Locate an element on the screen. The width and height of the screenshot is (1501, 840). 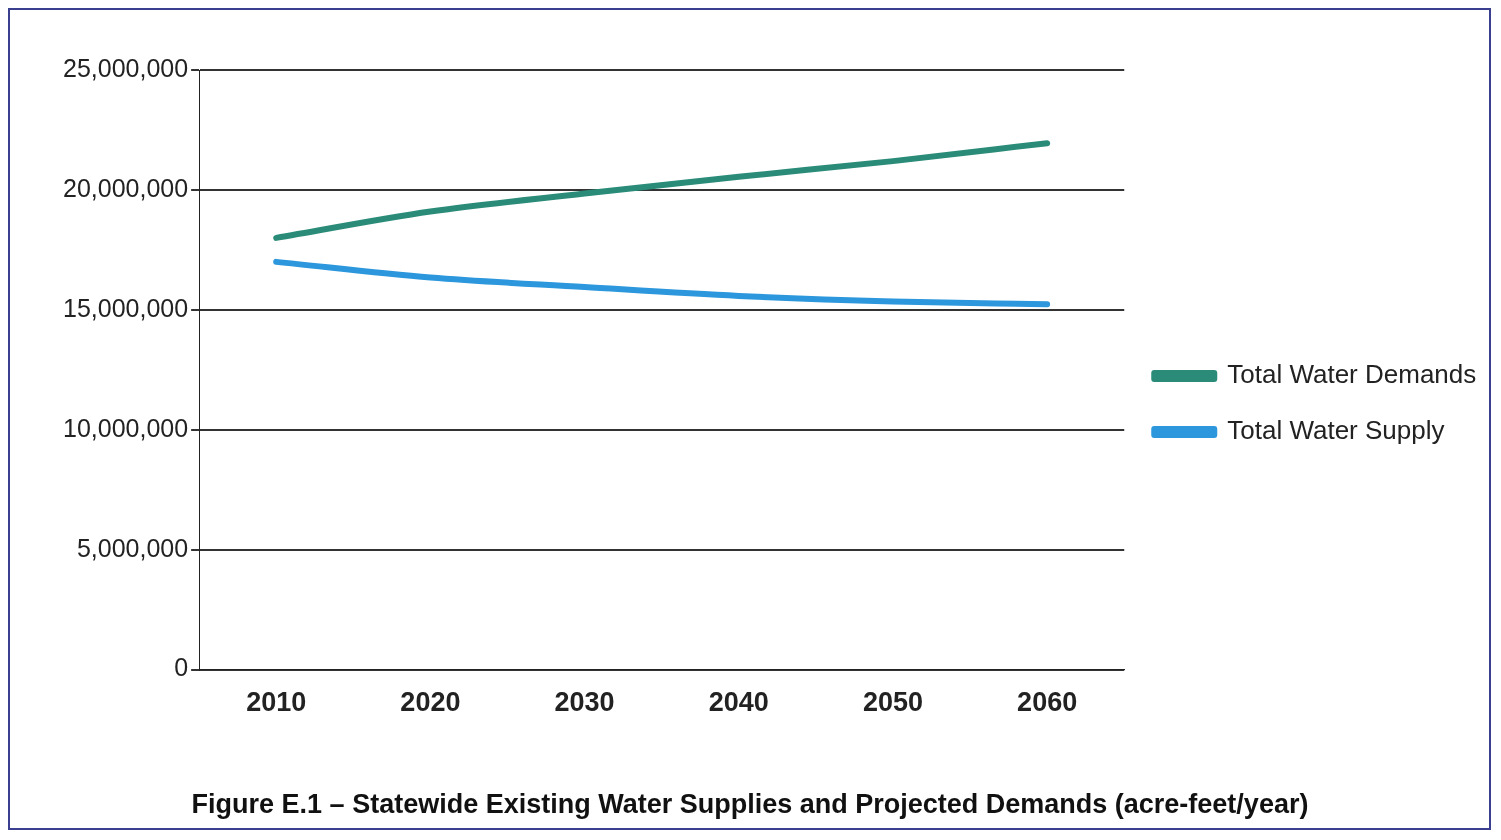
x-tick-label: 2020 is located at coordinates (430, 702).